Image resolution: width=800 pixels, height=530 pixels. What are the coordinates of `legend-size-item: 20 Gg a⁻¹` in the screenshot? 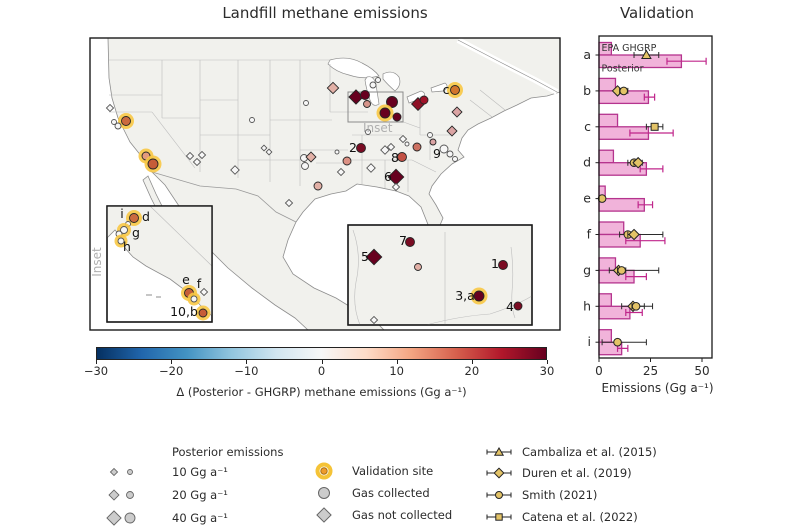 It's located at (166, 494).